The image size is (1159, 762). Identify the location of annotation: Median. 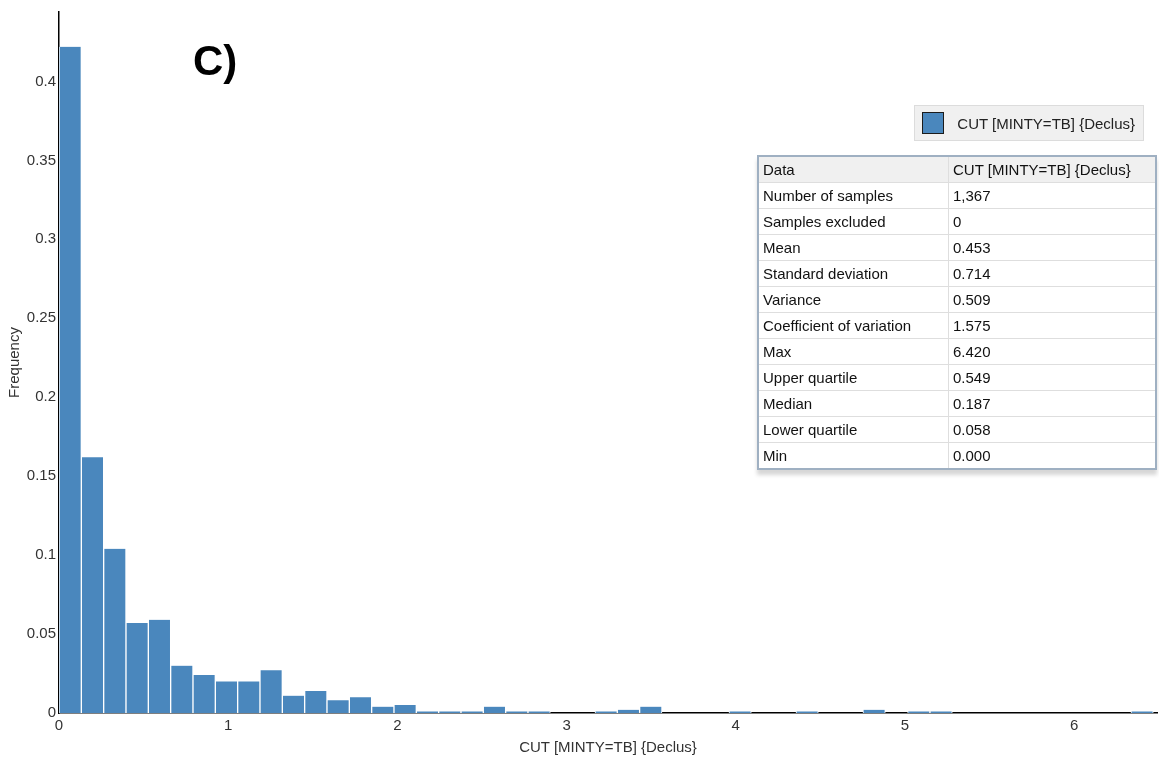
(853, 403).